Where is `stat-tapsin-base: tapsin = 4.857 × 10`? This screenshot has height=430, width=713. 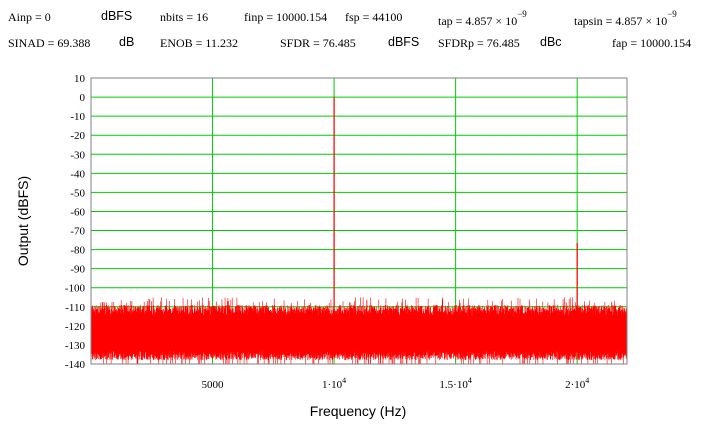 stat-tapsin-base: tapsin = 4.857 × 10 is located at coordinates (621, 21).